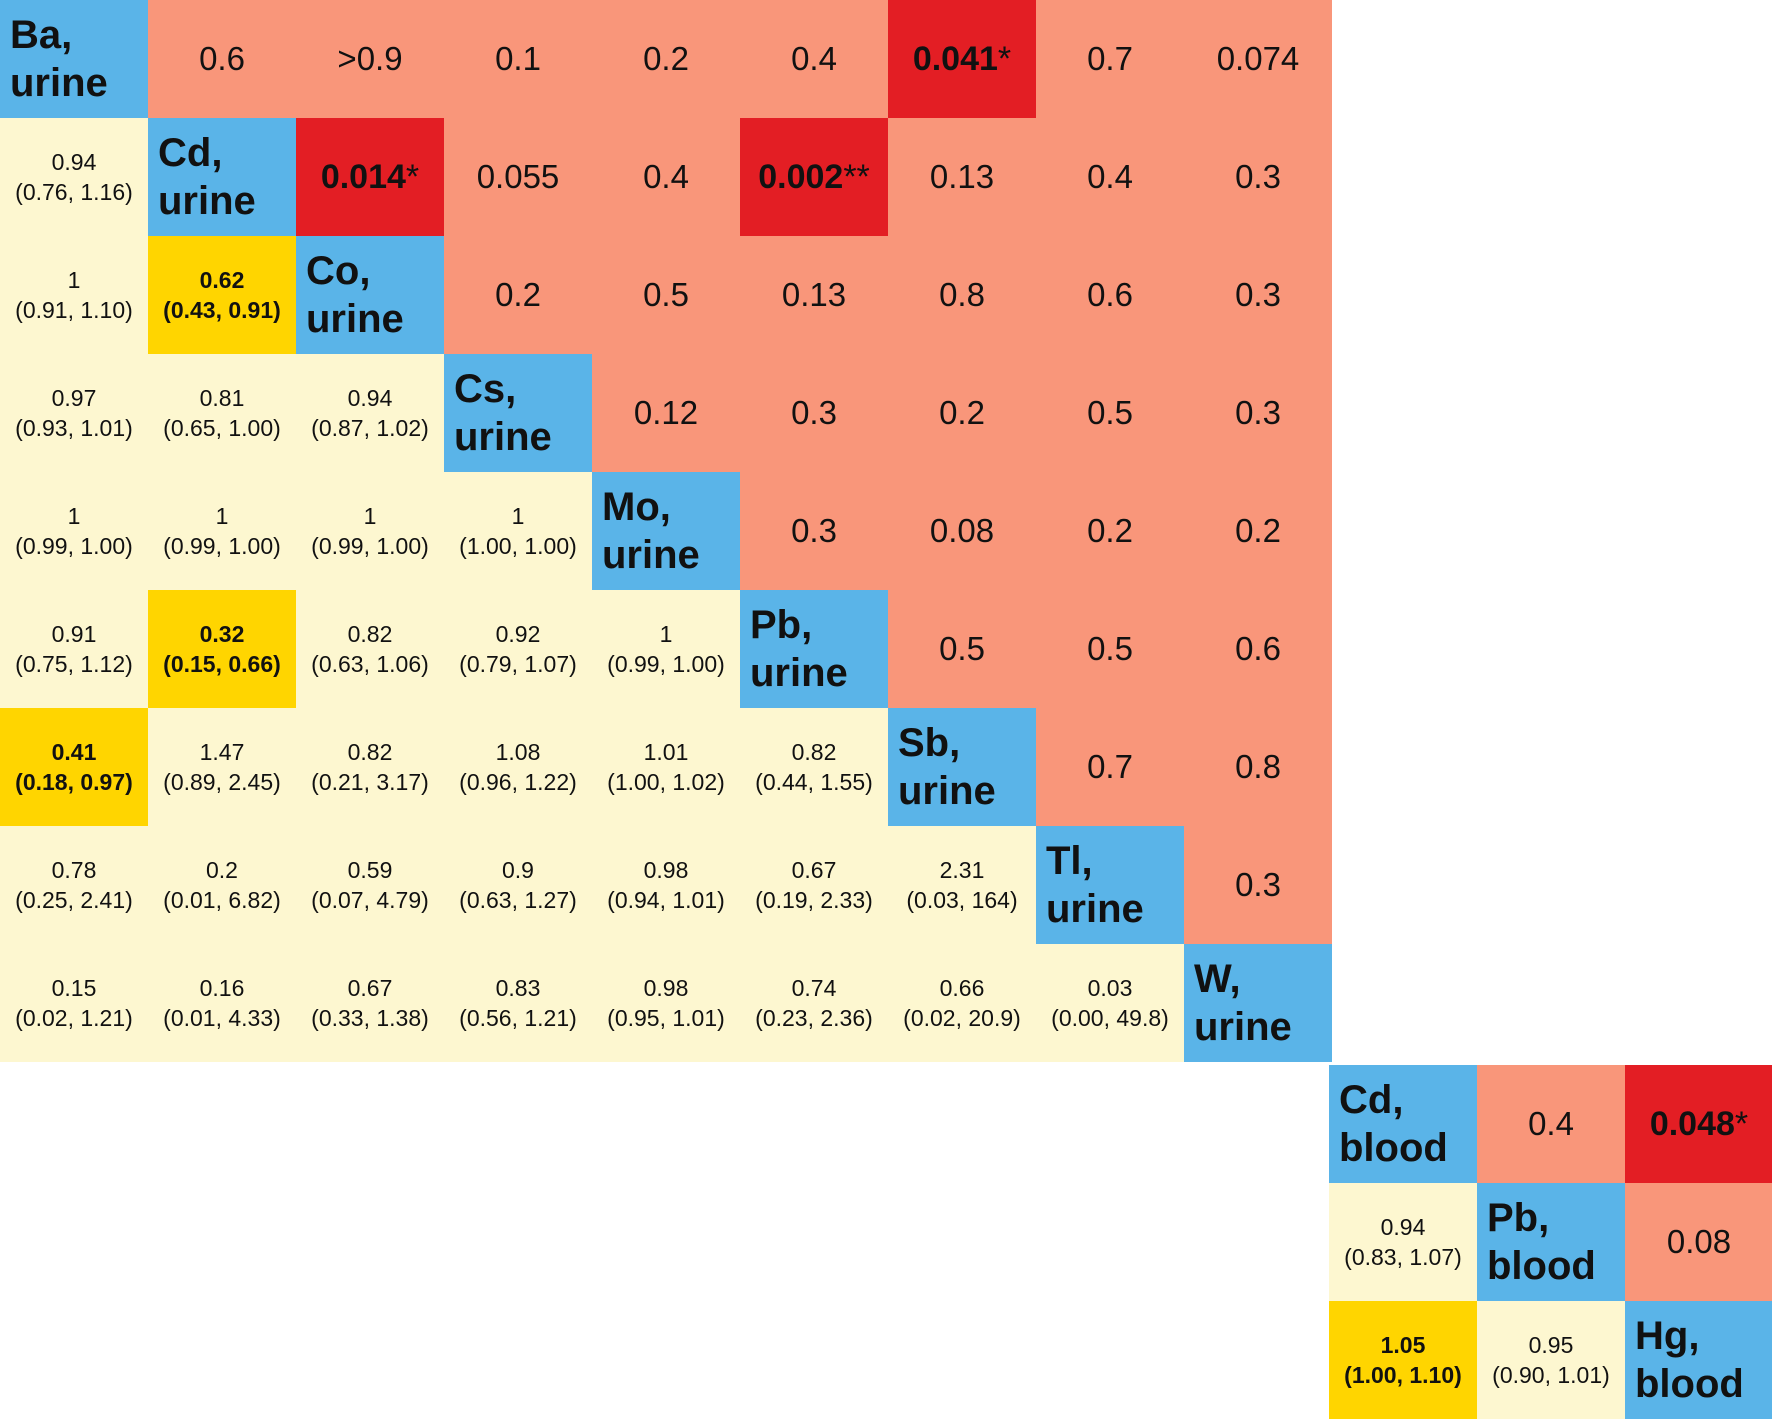 The image size is (1772, 1420). Describe the element at coordinates (801, 176) in the screenshot. I see `pvalue-number: 0.002` at that location.